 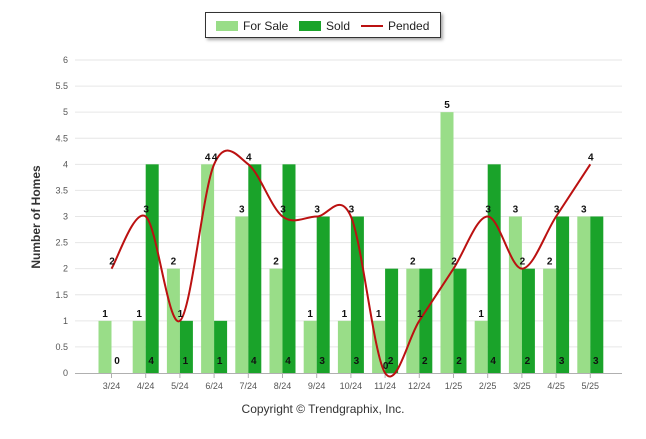 What do you see at coordinates (460, 320) in the screenshot?
I see `bar-sold-1/25` at bounding box center [460, 320].